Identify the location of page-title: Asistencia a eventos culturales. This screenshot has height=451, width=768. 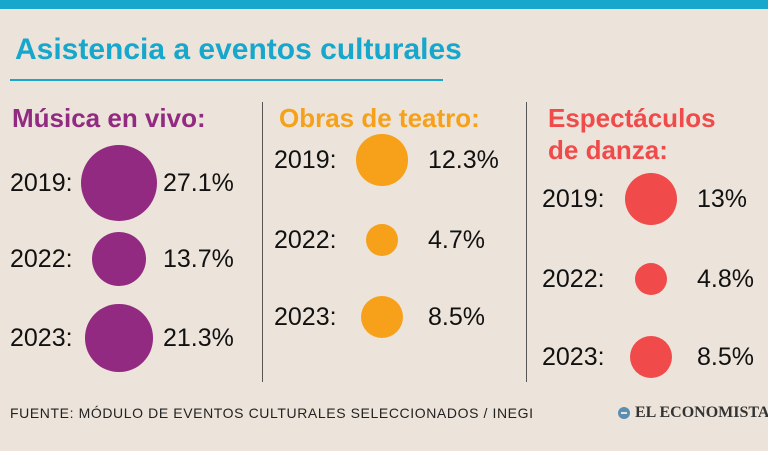
(238, 49).